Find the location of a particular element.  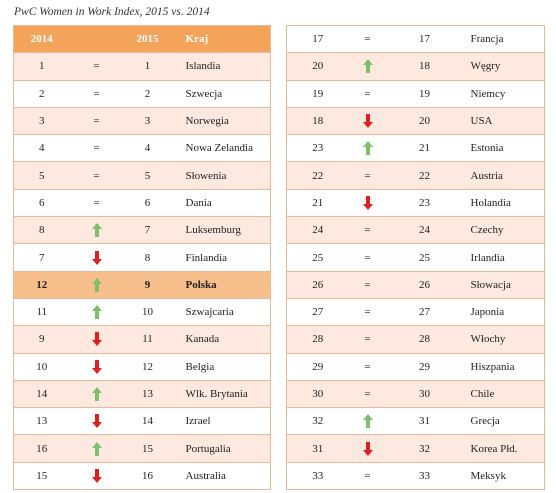

rank-2015: 3 is located at coordinates (147, 121).